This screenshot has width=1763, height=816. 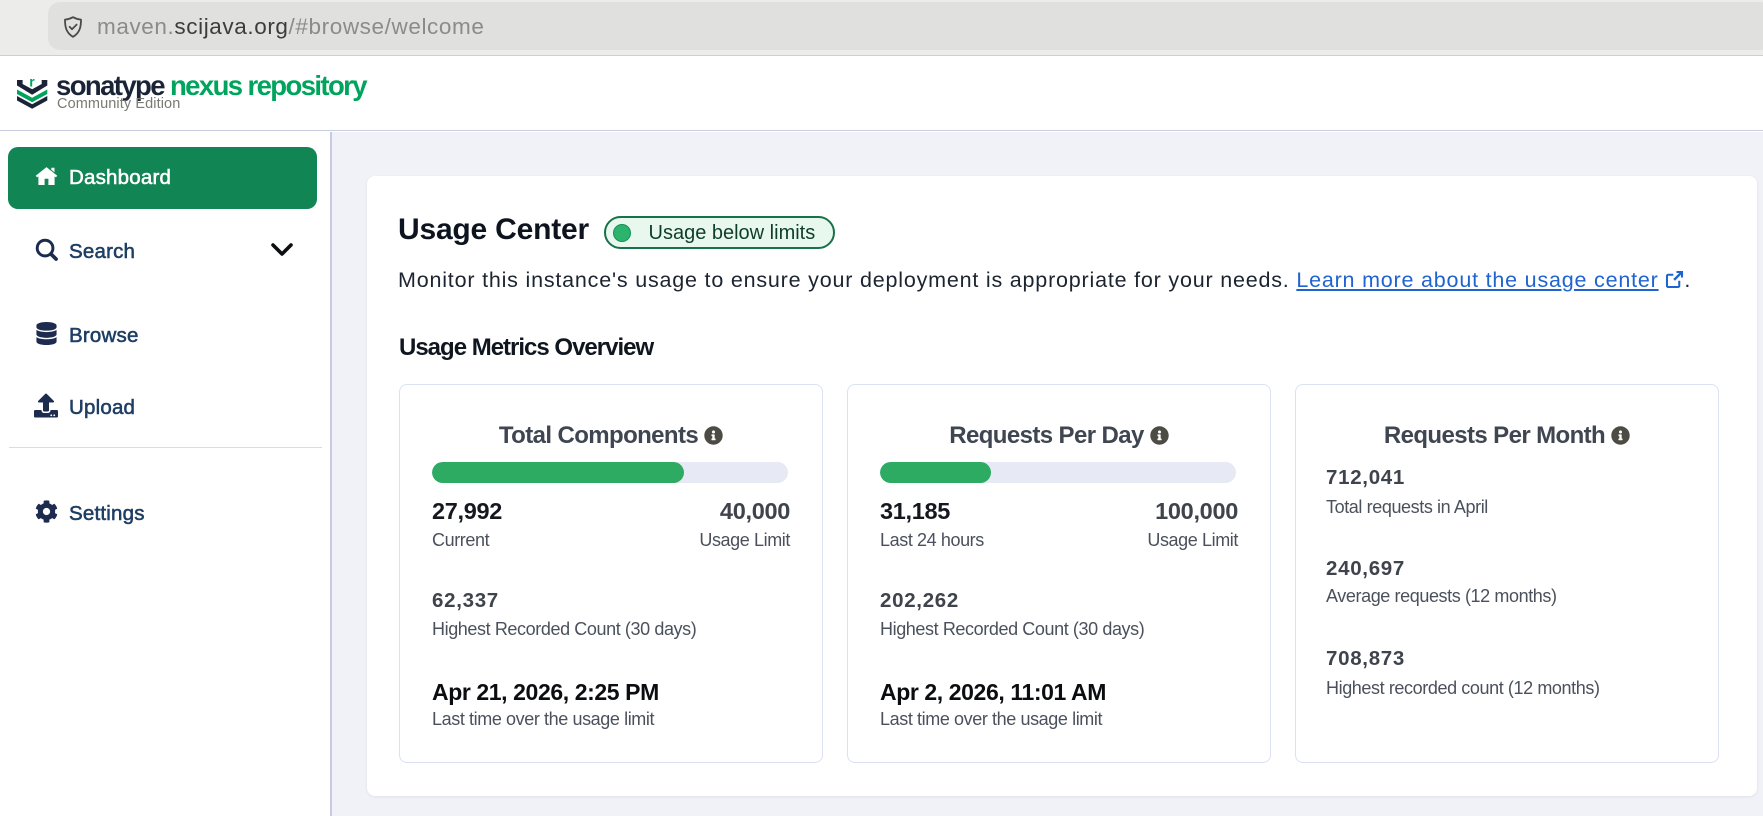 What do you see at coordinates (32, 83) in the screenshot?
I see `svg-text: r` at bounding box center [32, 83].